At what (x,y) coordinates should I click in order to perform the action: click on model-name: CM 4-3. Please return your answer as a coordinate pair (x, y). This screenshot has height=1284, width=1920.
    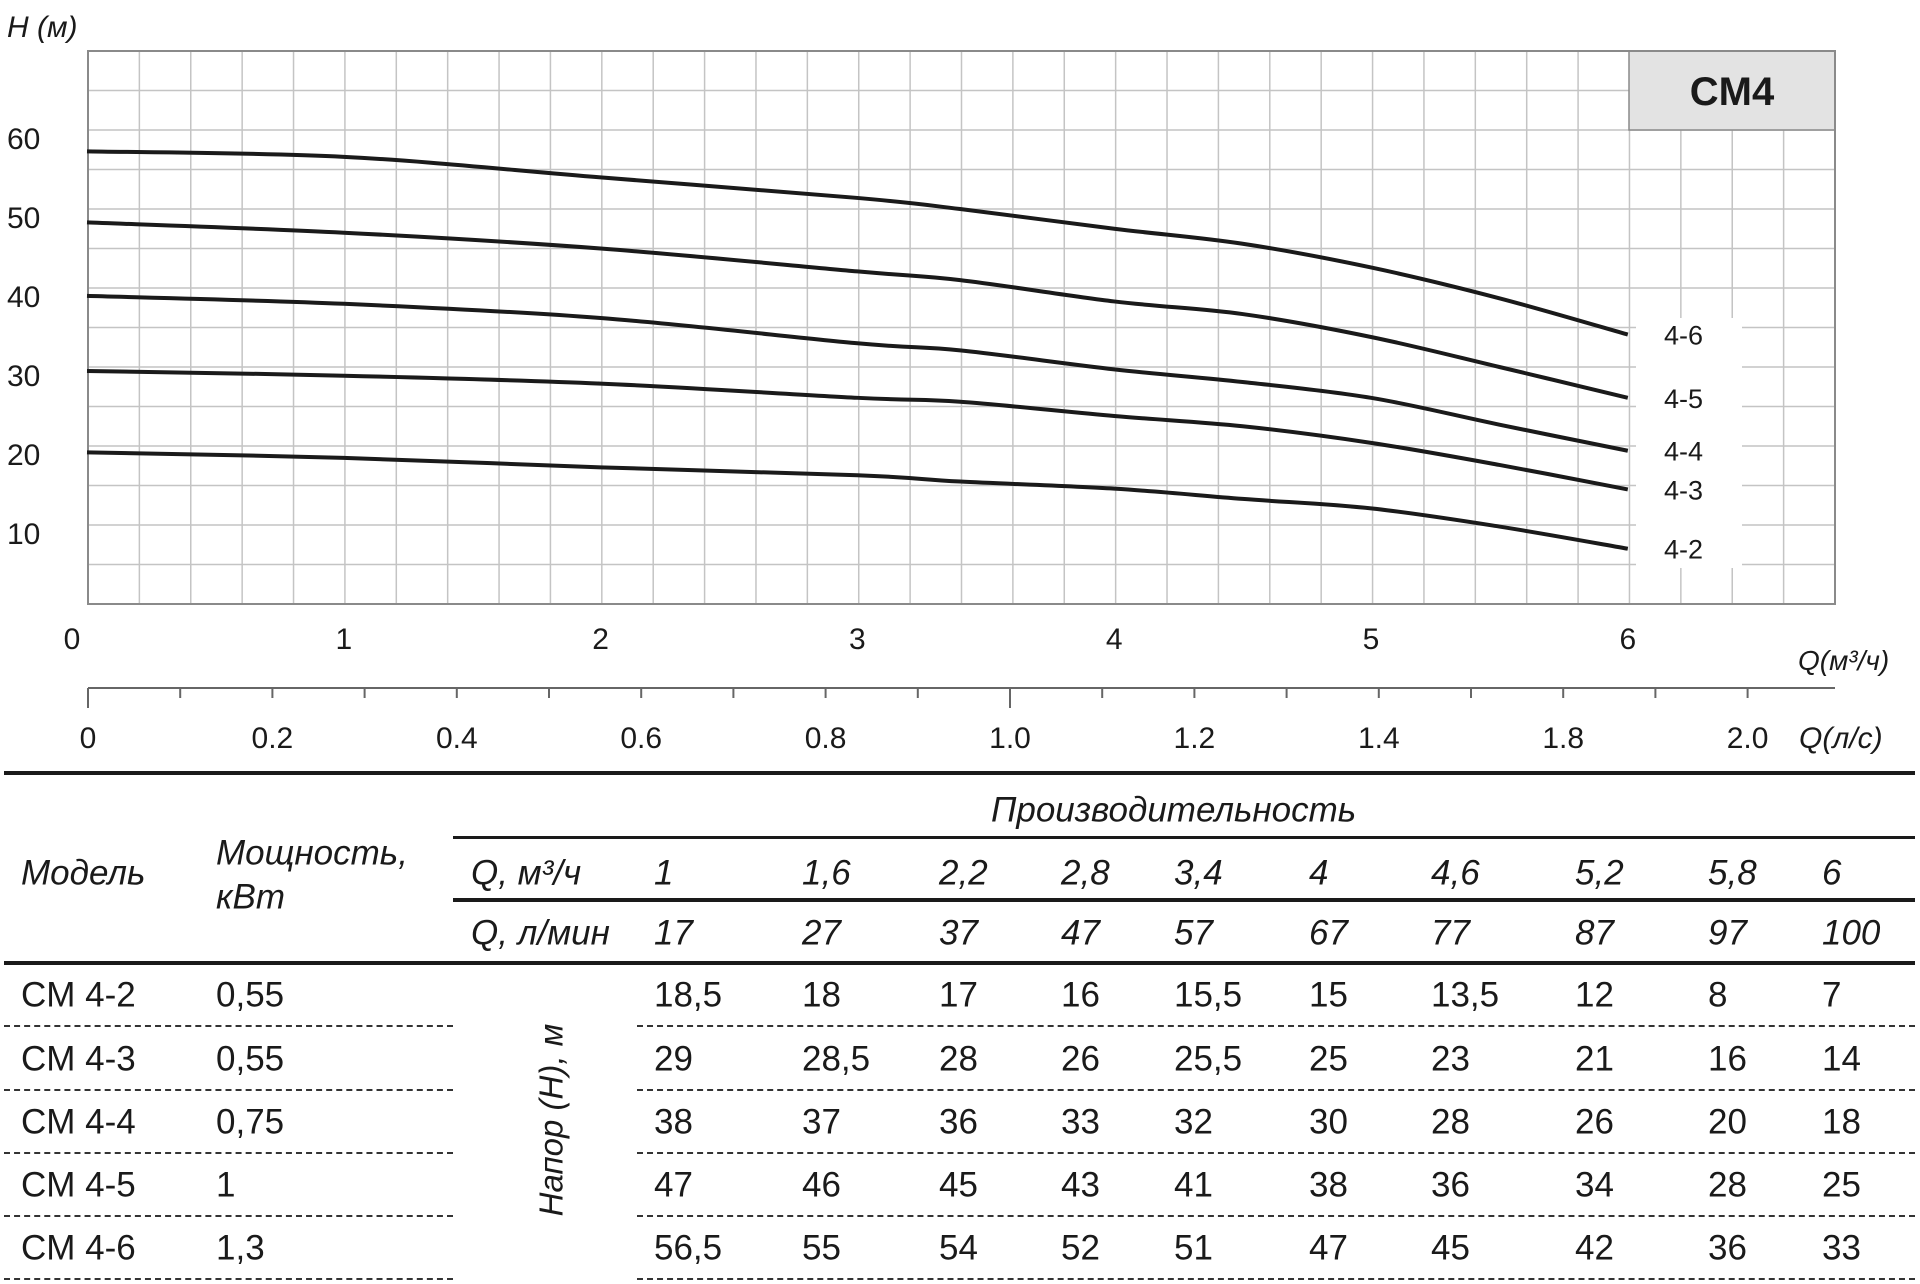
    Looking at the image, I should click on (78, 1059).